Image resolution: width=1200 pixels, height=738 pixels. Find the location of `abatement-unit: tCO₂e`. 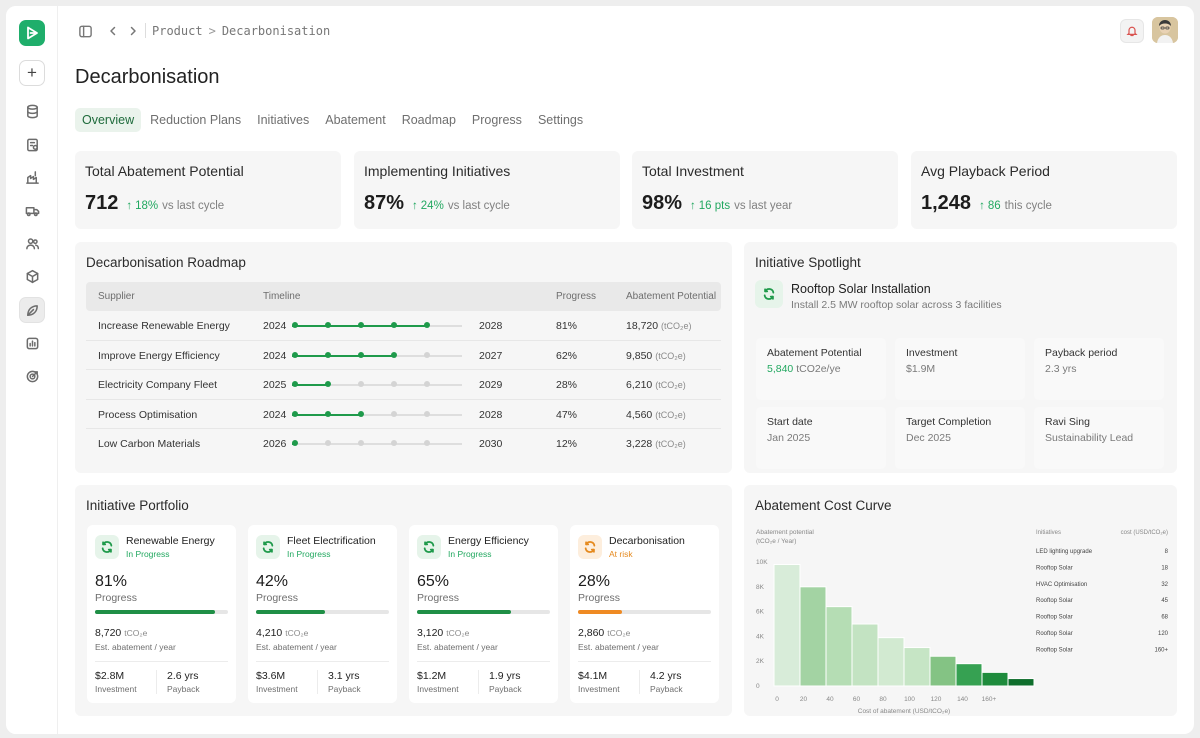

abatement-unit: tCO₂e is located at coordinates (297, 633).